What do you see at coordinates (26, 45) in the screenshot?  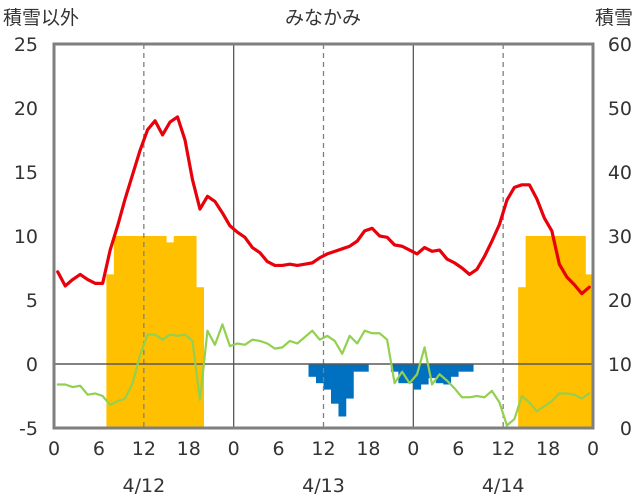 I see `ytick-left: 25` at bounding box center [26, 45].